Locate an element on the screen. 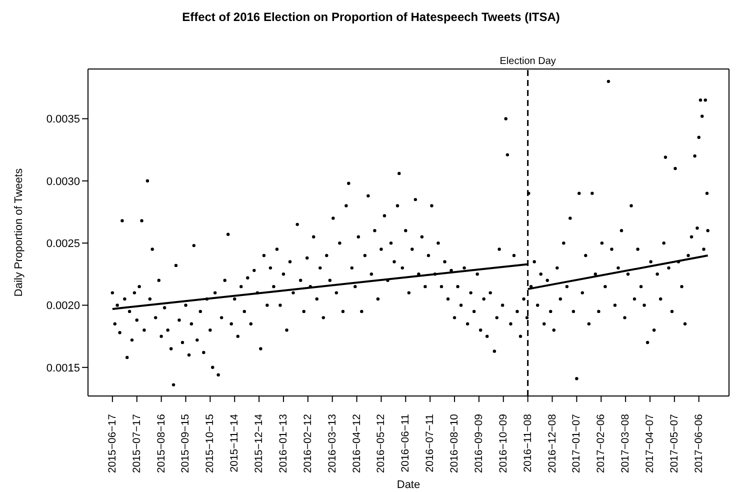 The height and width of the screenshot is (492, 742). x-tick-label: 2016−03−13 is located at coordinates (332, 443).